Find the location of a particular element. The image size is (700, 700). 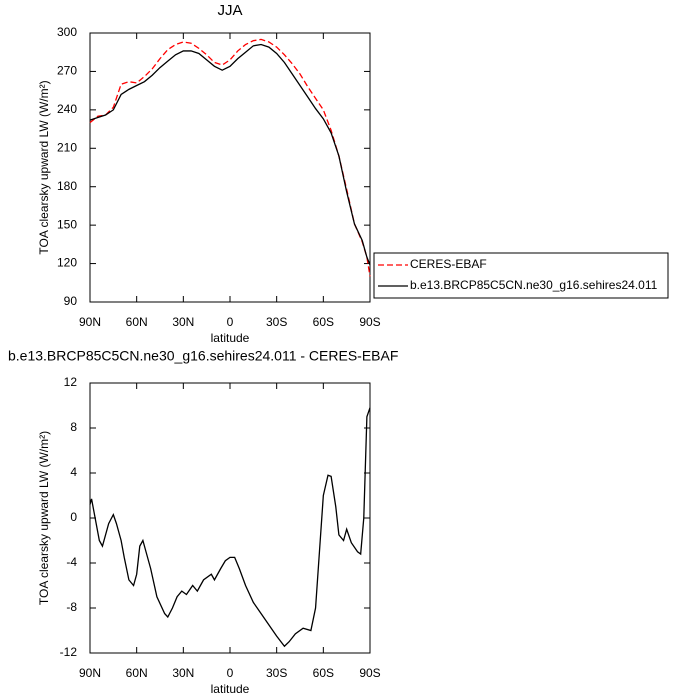

y-tick-label: 12 is located at coordinates (71, 382).